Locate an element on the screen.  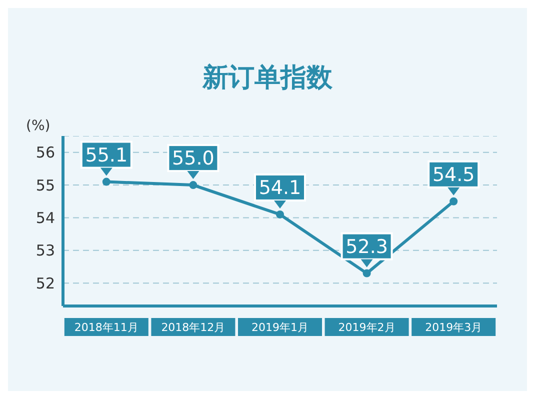
data-label: 55.1 is located at coordinates (106, 155).